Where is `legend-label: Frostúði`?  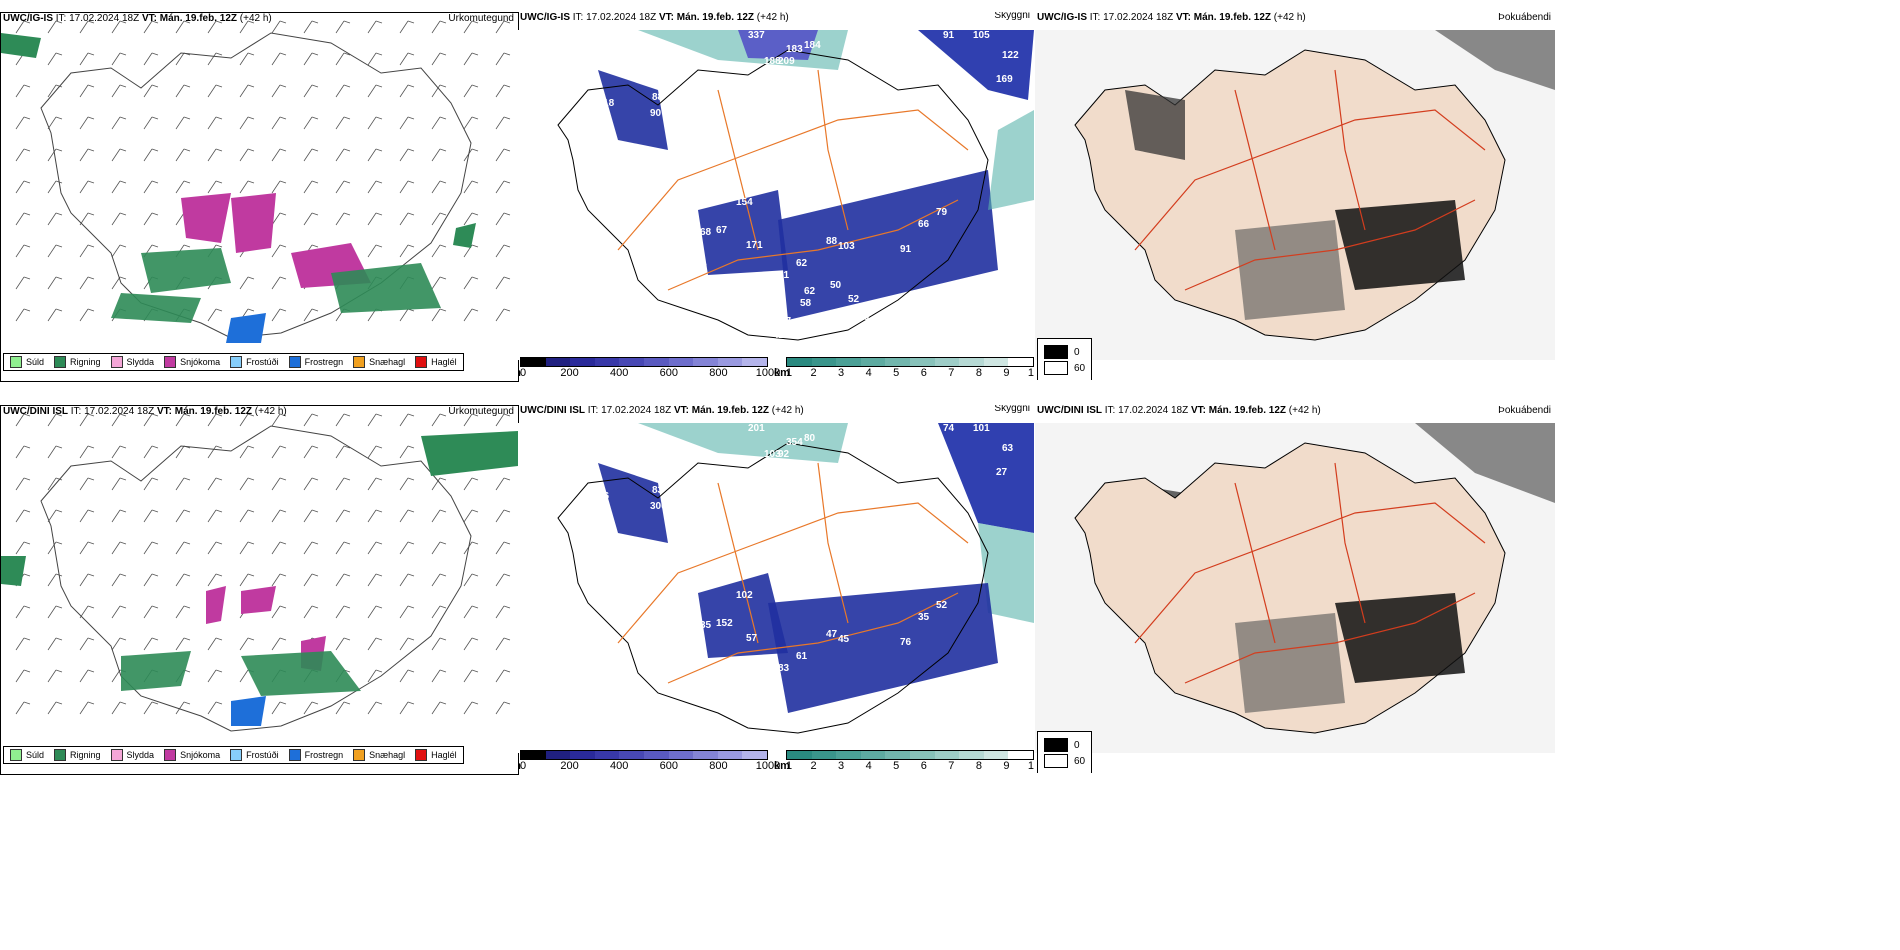
legend-label: Frostúði is located at coordinates (262, 755).